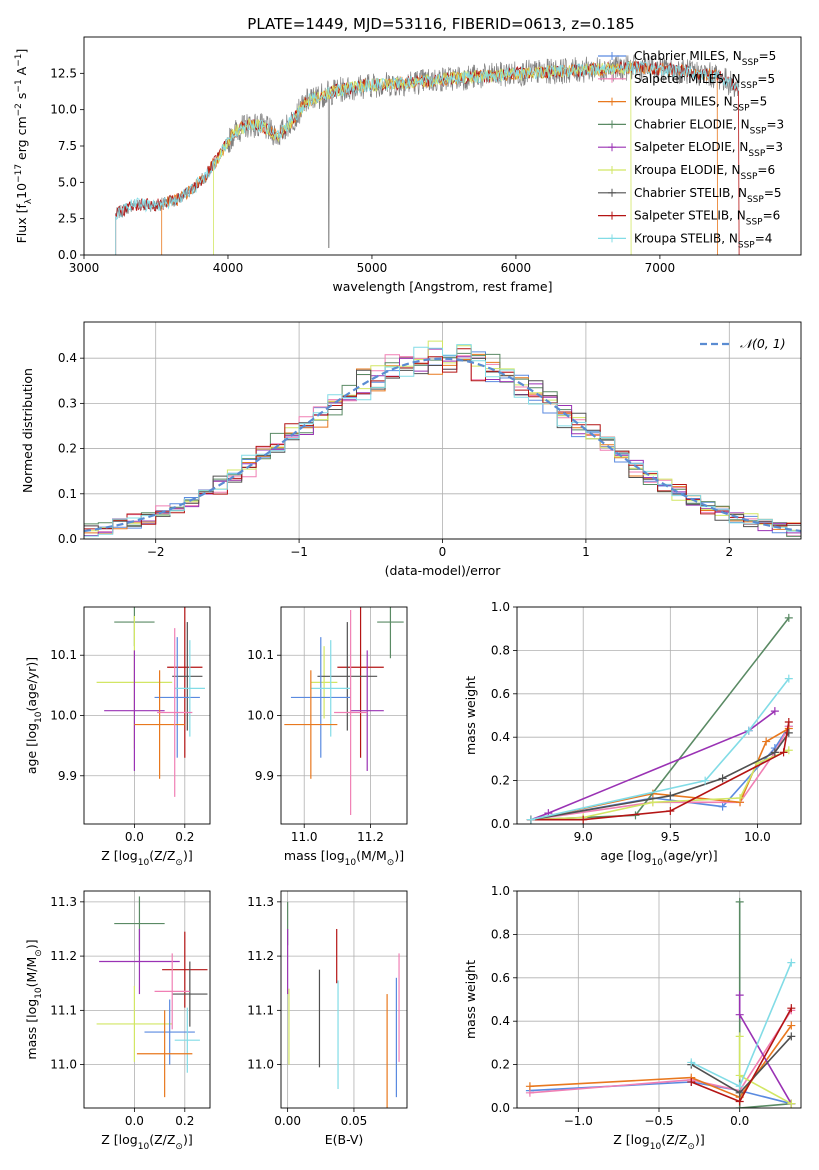 The image size is (819, 1170). I want to click on y-axis-label: mass weight, so click(470, 999).